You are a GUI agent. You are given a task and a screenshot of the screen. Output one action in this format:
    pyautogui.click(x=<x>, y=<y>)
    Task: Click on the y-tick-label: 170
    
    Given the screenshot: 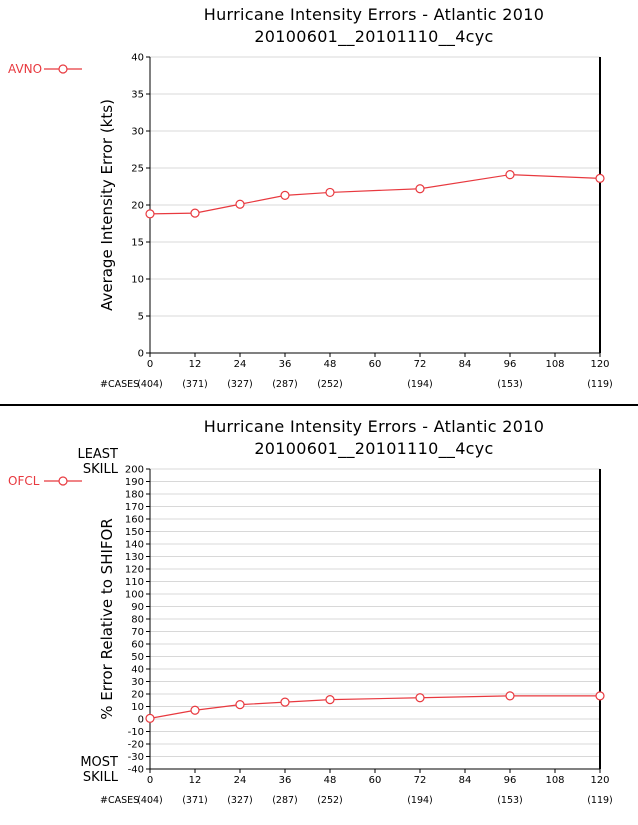 What is the action you would take?
    pyautogui.click(x=134, y=507)
    